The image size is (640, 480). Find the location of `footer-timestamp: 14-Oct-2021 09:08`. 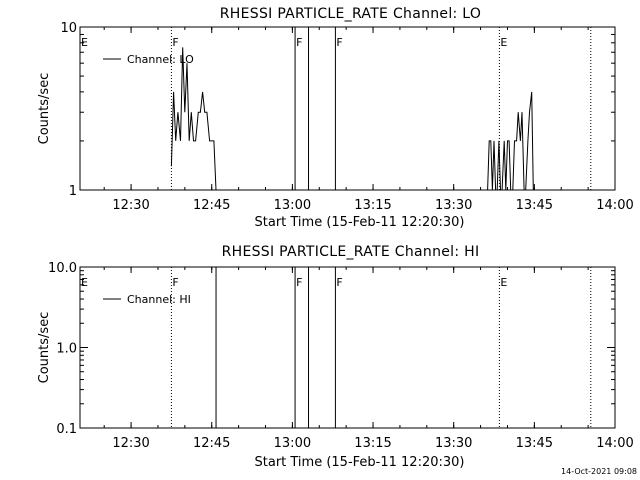

footer-timestamp: 14-Oct-2021 09:08 is located at coordinates (599, 471).